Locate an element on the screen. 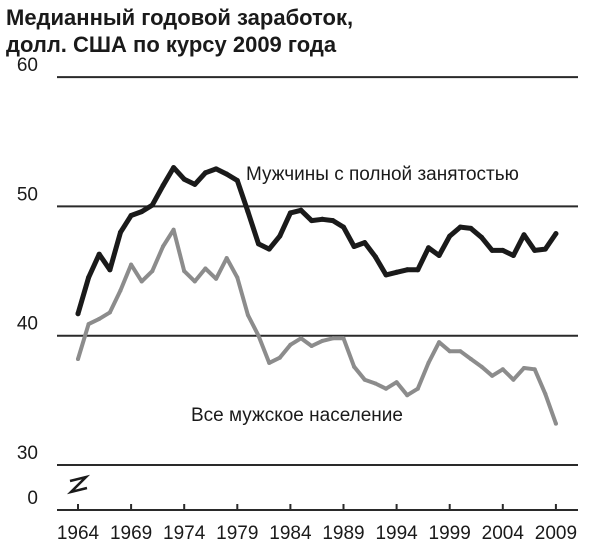  y-tick-label: 40 is located at coordinates (27, 324).